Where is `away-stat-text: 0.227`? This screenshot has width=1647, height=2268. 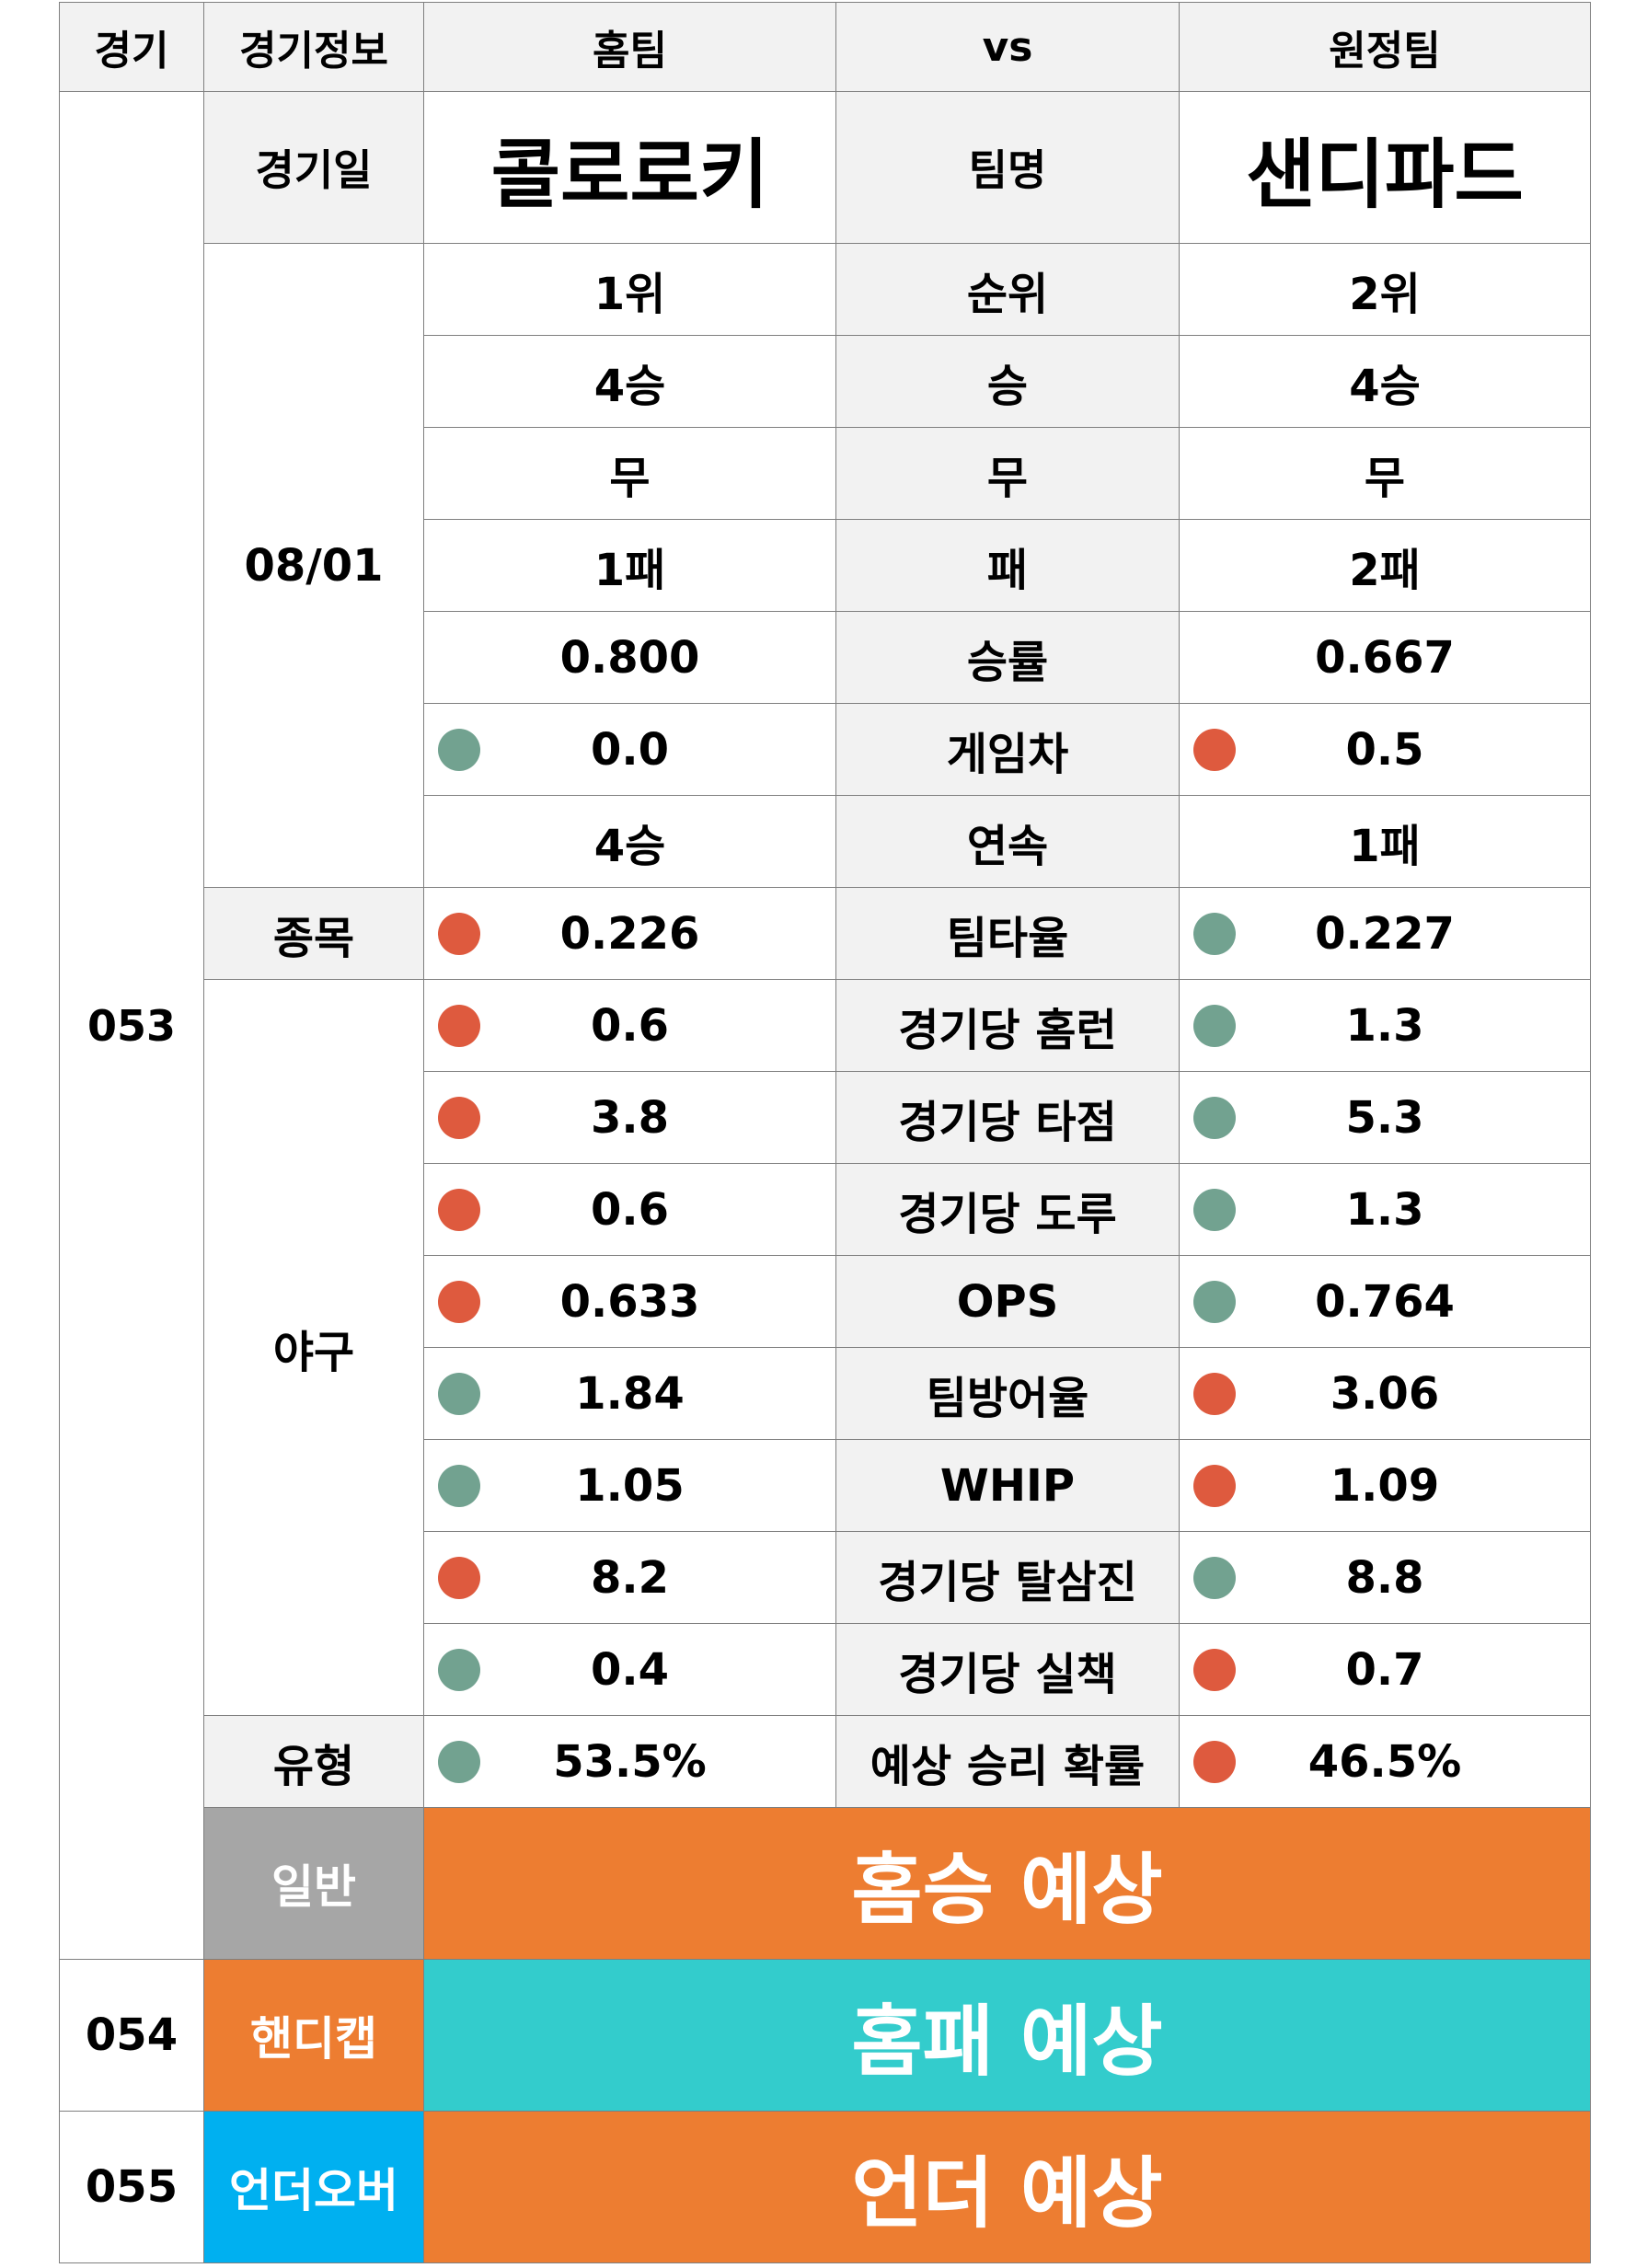
away-stat-text: 0.227 is located at coordinates (1385, 933).